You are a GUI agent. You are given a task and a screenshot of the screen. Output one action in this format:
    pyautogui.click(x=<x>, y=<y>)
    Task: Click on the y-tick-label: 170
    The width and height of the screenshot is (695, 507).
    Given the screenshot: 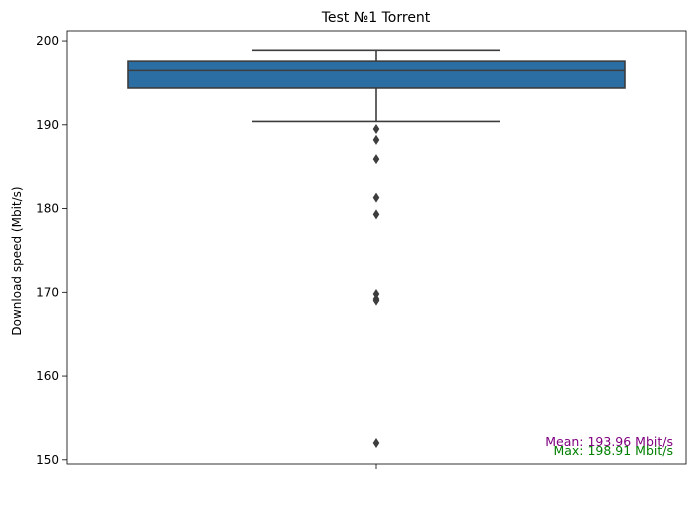 What is the action you would take?
    pyautogui.click(x=47, y=292)
    